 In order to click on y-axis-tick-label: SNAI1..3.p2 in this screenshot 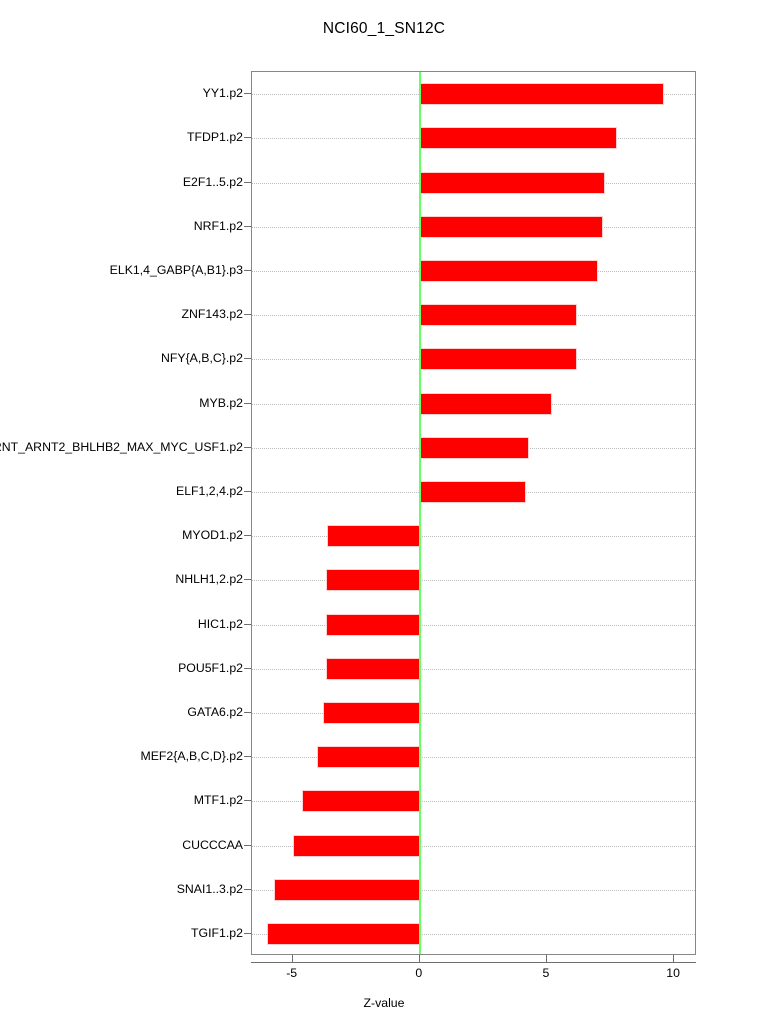, I will do `click(209, 888)`.